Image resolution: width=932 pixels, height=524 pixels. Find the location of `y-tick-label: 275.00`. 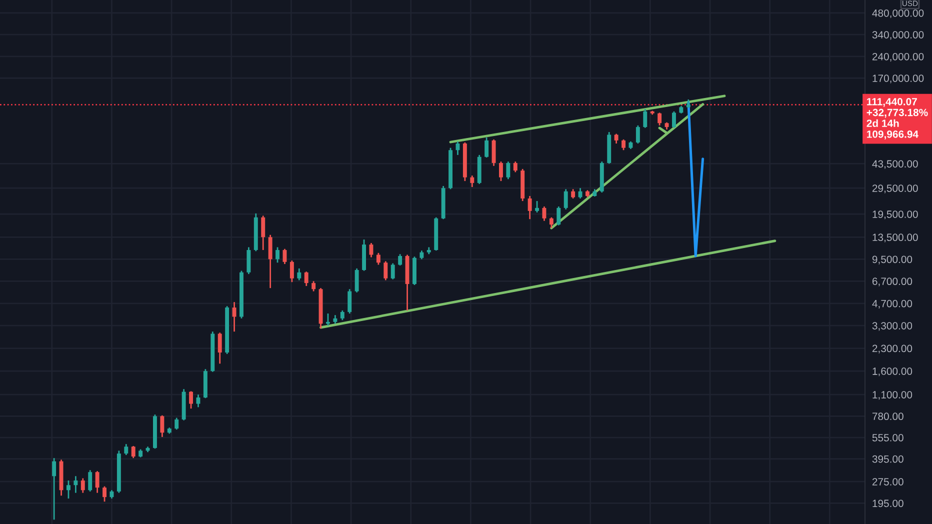

y-tick-label: 275.00 is located at coordinates (888, 482).